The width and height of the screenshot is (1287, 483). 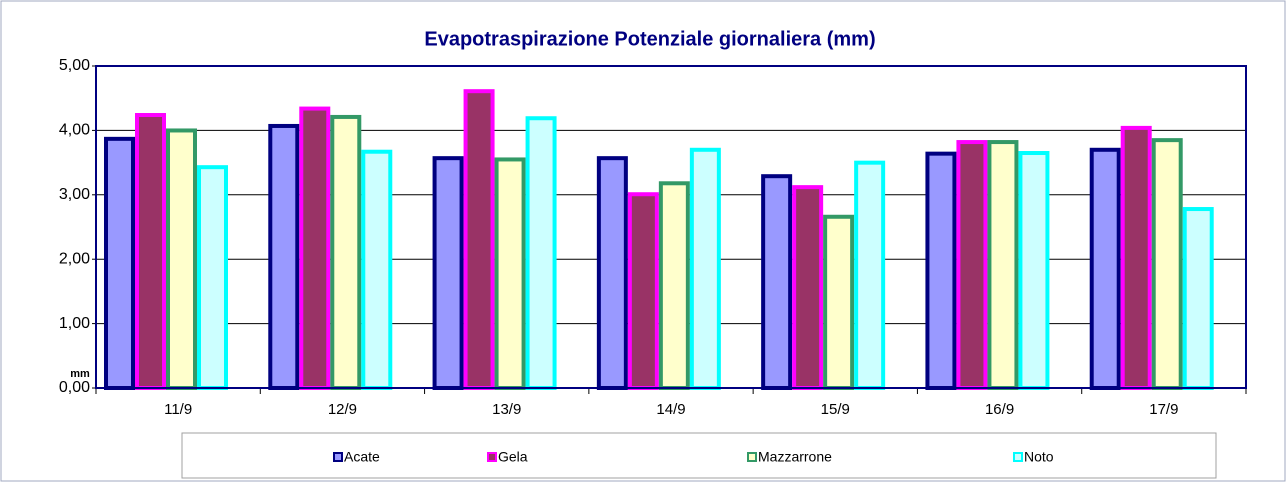 I want to click on x-tick-label: 13/9, so click(x=506, y=409).